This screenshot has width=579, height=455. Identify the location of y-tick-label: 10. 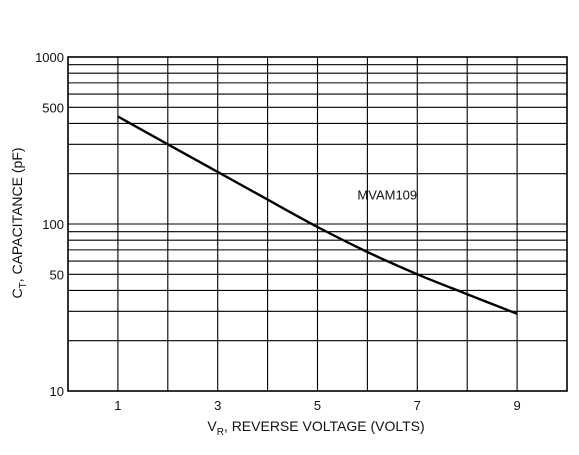
(57, 391).